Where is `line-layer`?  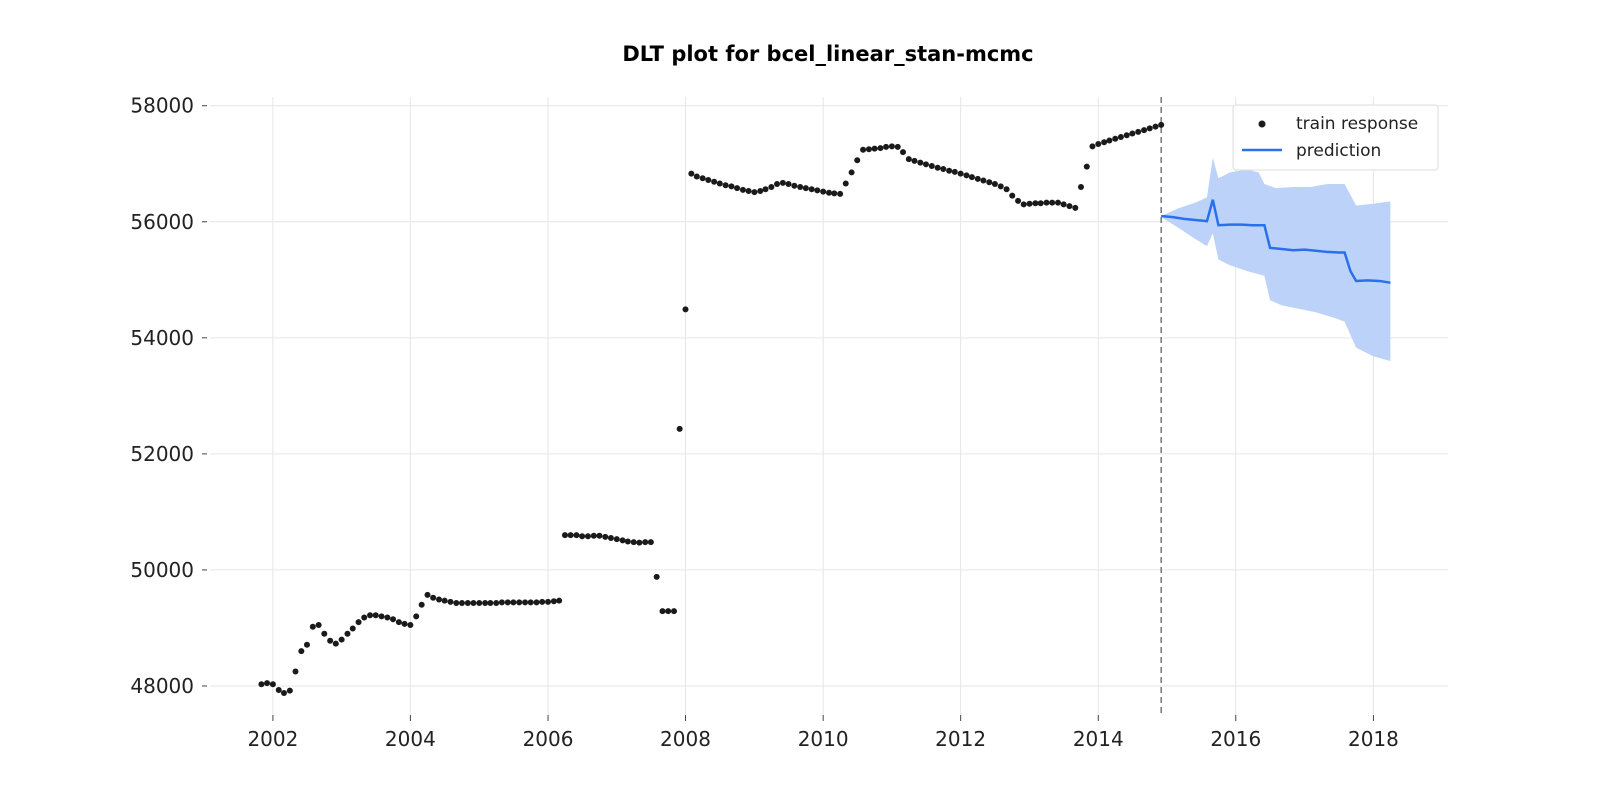 line-layer is located at coordinates (1276, 241).